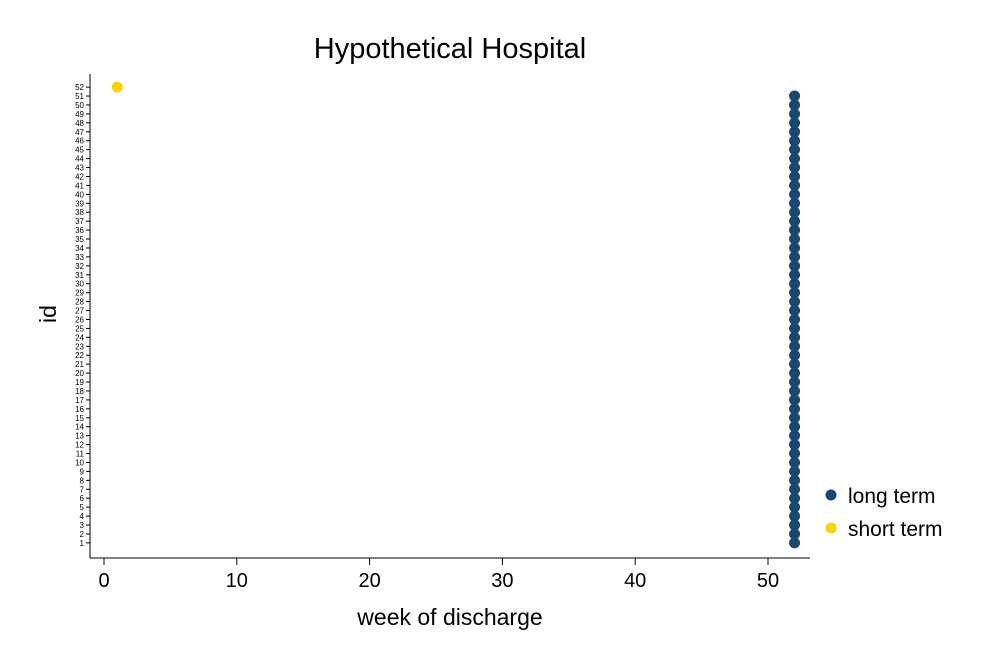 The height and width of the screenshot is (667, 1000). I want to click on y-tick-label: 31, so click(79, 275).